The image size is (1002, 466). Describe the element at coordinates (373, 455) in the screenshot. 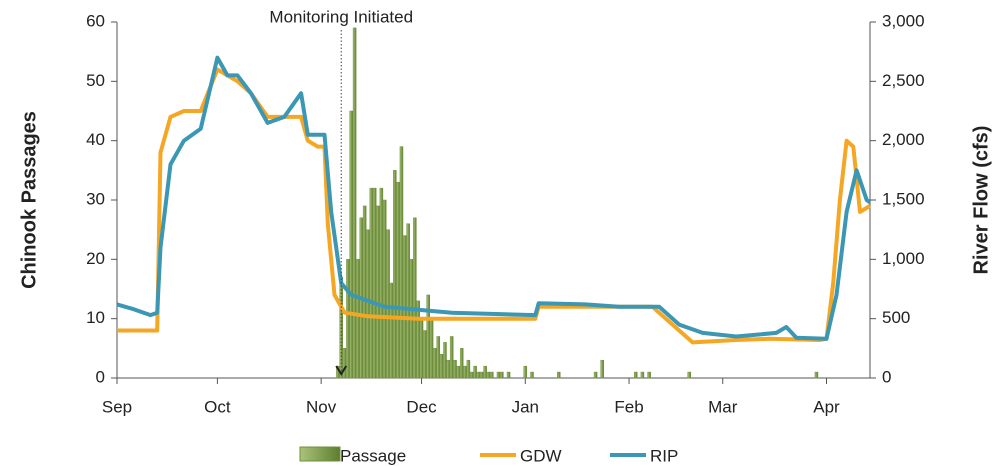

I see `legend-label: Passage` at that location.